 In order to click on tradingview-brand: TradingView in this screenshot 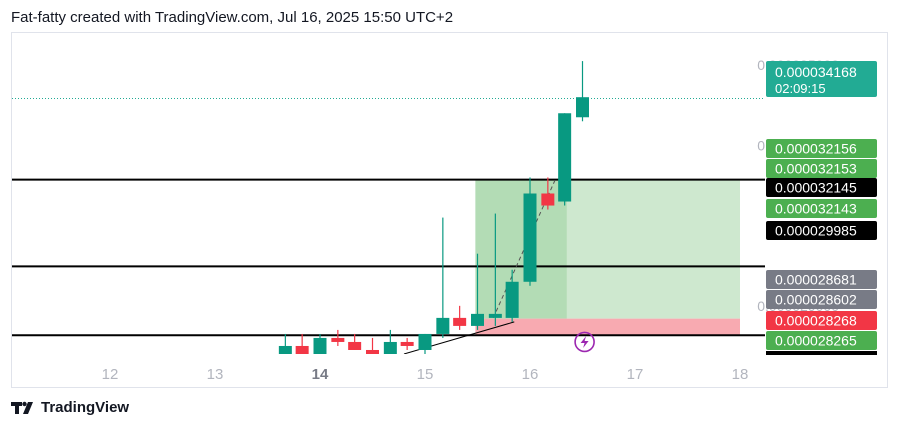, I will do `click(70, 407)`.